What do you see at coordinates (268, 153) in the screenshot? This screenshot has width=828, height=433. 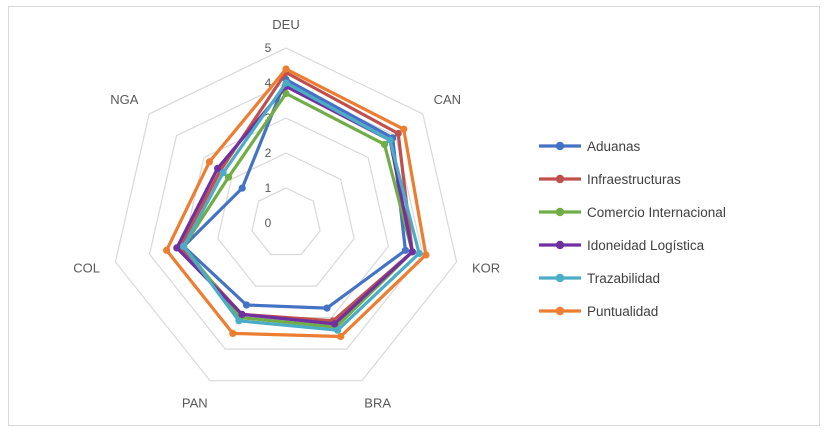 I see `tick-label: 2` at bounding box center [268, 153].